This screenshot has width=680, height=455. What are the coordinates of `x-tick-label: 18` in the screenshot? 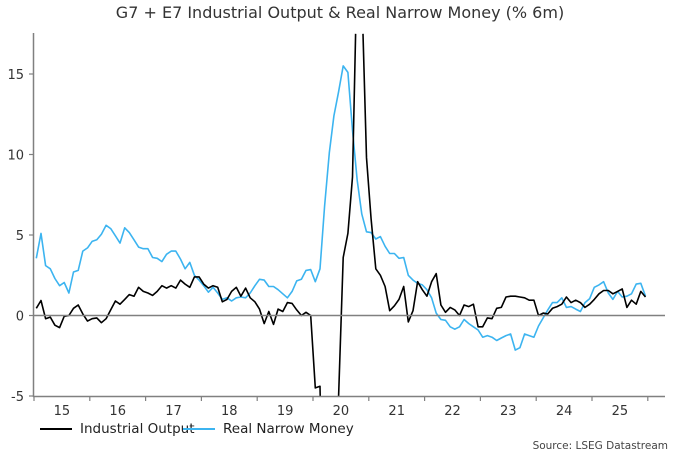 It's located at (229, 411).